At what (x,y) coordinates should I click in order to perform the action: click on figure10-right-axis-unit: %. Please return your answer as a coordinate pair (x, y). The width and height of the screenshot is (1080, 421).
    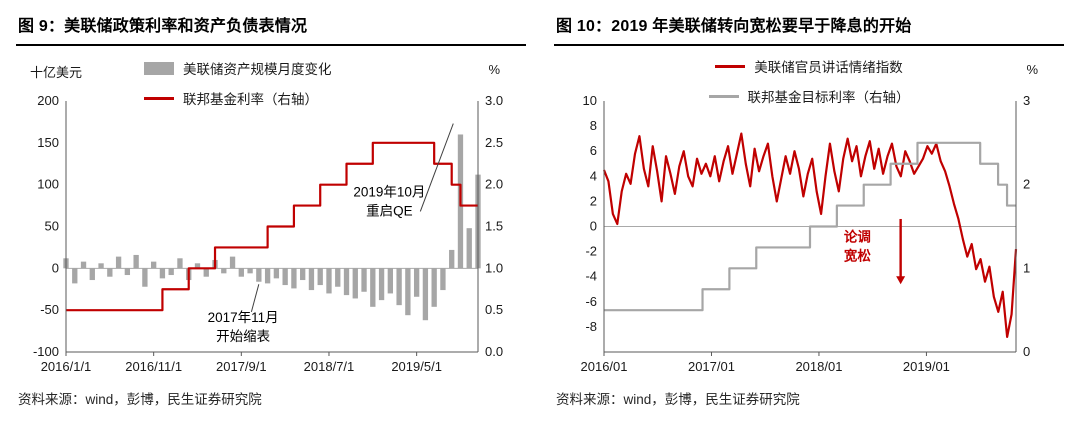
    Looking at the image, I should click on (1032, 69).